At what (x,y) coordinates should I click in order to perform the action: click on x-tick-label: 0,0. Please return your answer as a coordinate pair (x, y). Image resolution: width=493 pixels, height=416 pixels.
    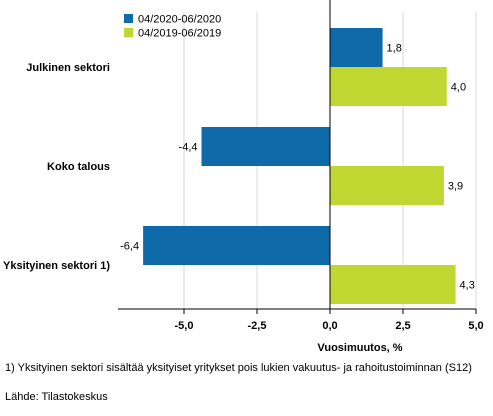
    Looking at the image, I should click on (329, 326).